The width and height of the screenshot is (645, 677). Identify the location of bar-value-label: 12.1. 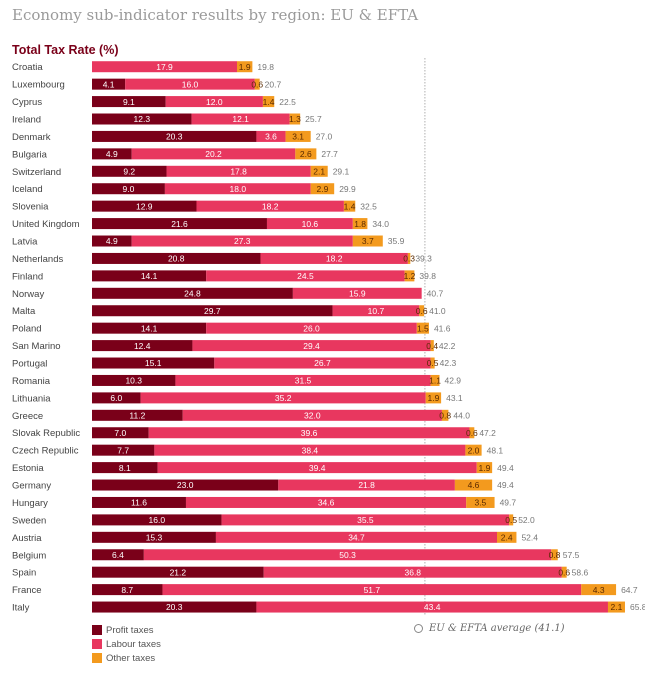
(240, 119).